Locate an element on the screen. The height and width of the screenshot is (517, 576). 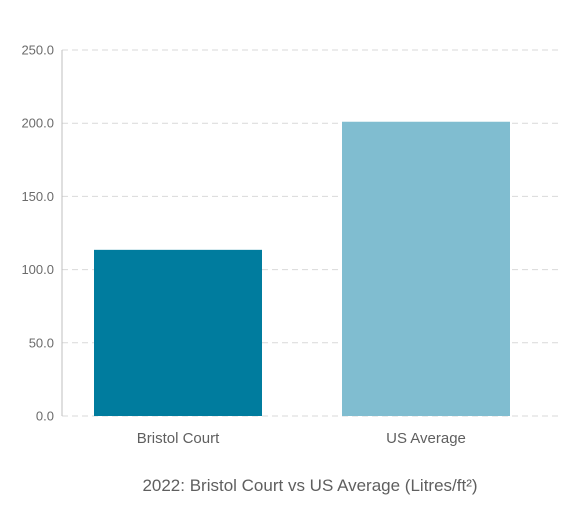
y-tick-label: 0.0 is located at coordinates (45, 416).